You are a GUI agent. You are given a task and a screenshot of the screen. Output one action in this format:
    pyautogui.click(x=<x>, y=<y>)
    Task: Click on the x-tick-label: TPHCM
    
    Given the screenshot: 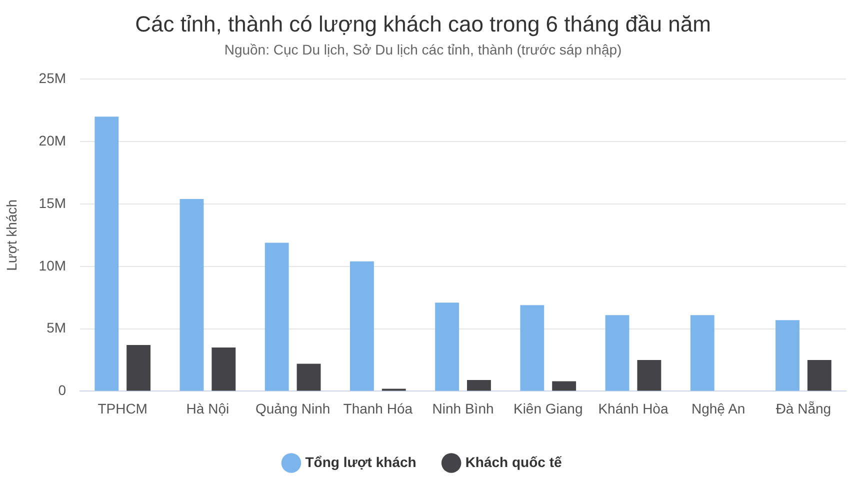 What is the action you would take?
    pyautogui.click(x=123, y=408)
    